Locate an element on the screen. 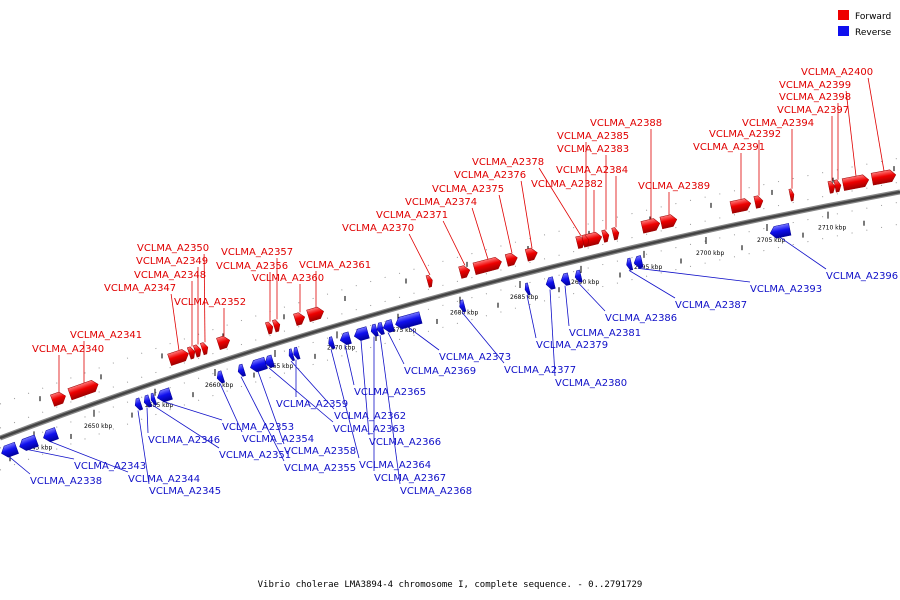 Image resolution: width=900 pixels, height=600 pixels. gene-vclma-a2392 is located at coordinates (758, 202).